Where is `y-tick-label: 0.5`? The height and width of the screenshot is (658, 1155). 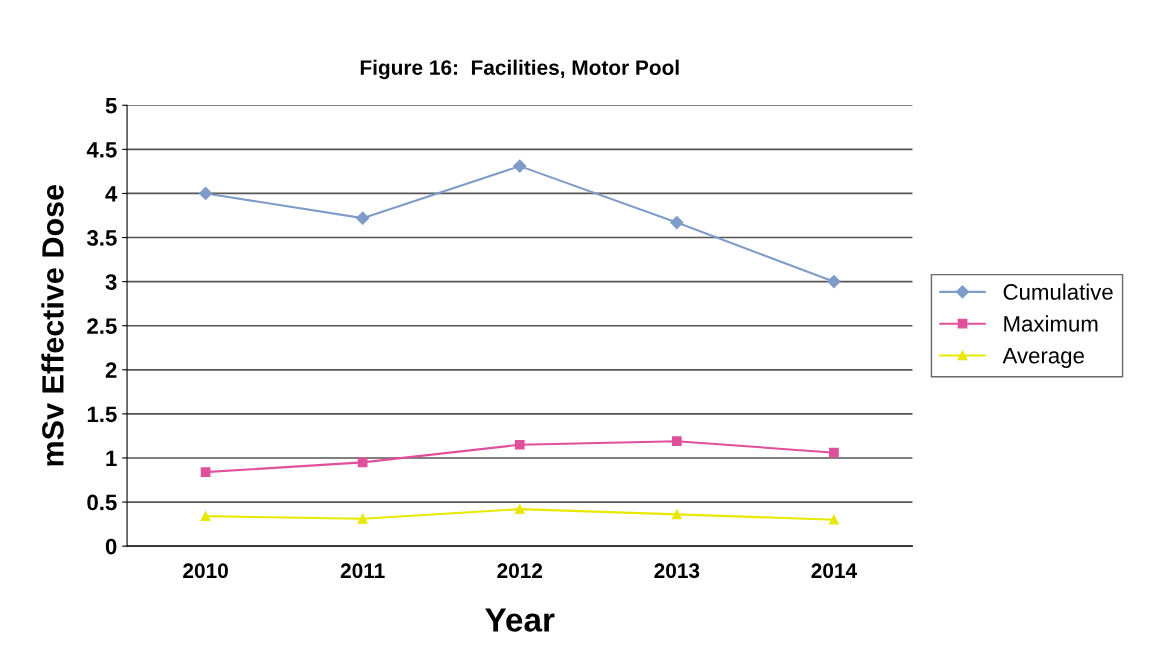
y-tick-label: 0.5 is located at coordinates (102, 502).